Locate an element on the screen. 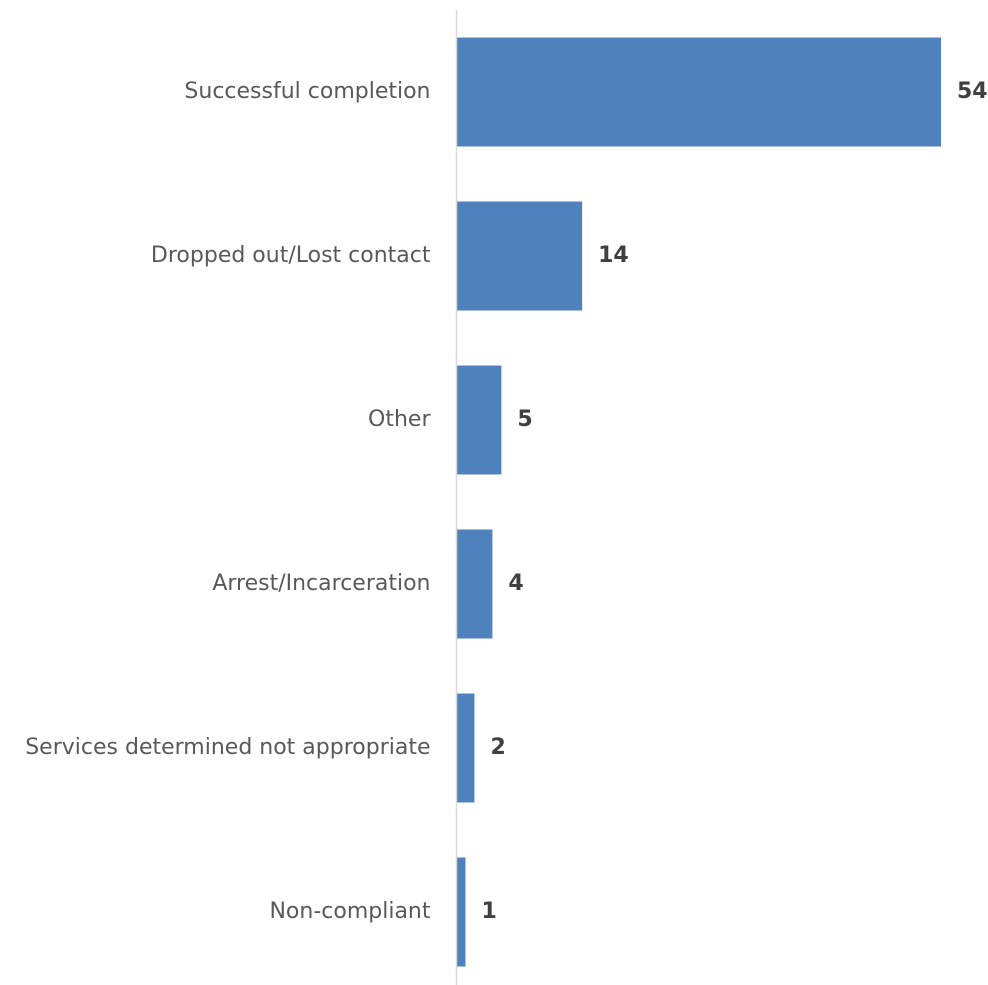 This screenshot has width=988, height=985. bar-non-compliant is located at coordinates (461, 912).